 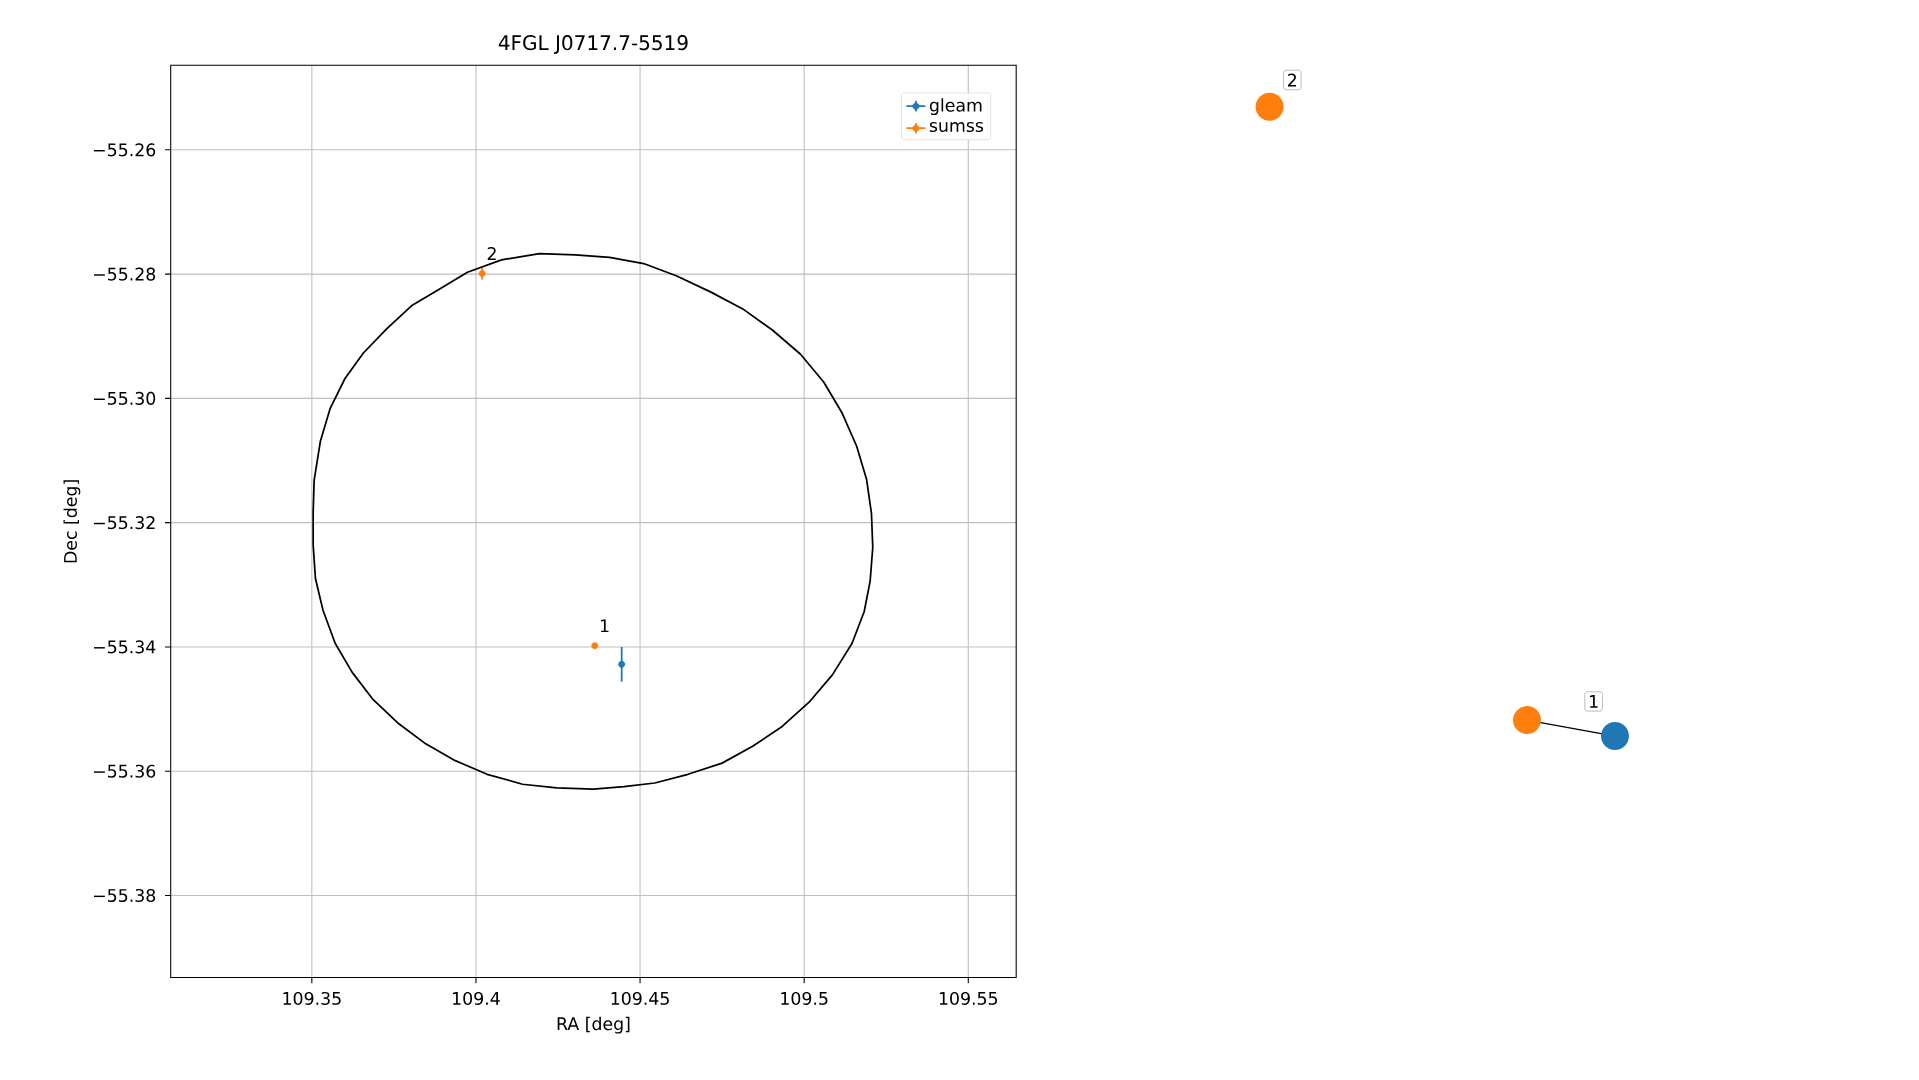 What do you see at coordinates (72, 521) in the screenshot?
I see `y-axis-title: Dec [deg]` at bounding box center [72, 521].